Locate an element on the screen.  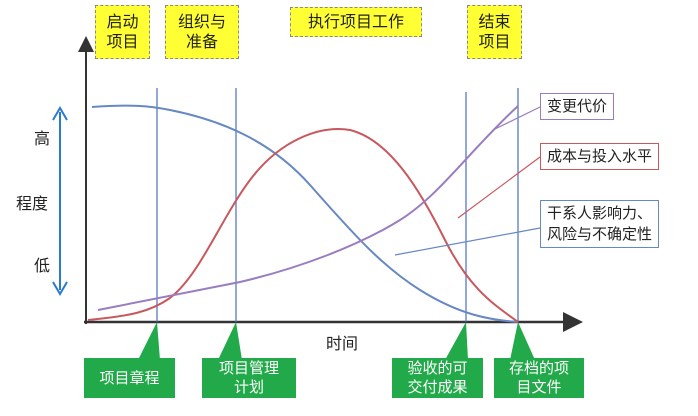
y-axis-label: 程度 is located at coordinates (32, 203).